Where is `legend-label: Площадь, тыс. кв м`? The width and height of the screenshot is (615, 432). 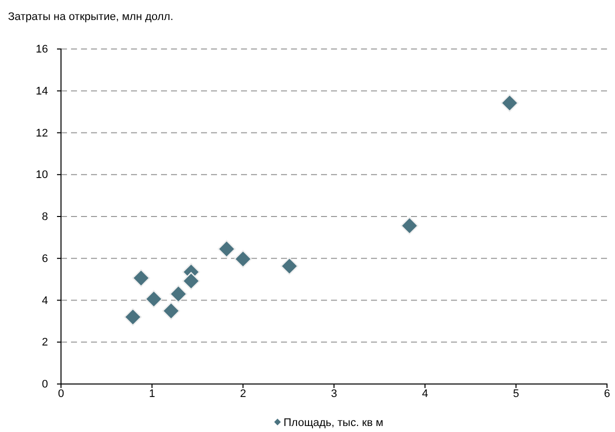 legend-label: Площадь, тыс. кв м is located at coordinates (334, 423).